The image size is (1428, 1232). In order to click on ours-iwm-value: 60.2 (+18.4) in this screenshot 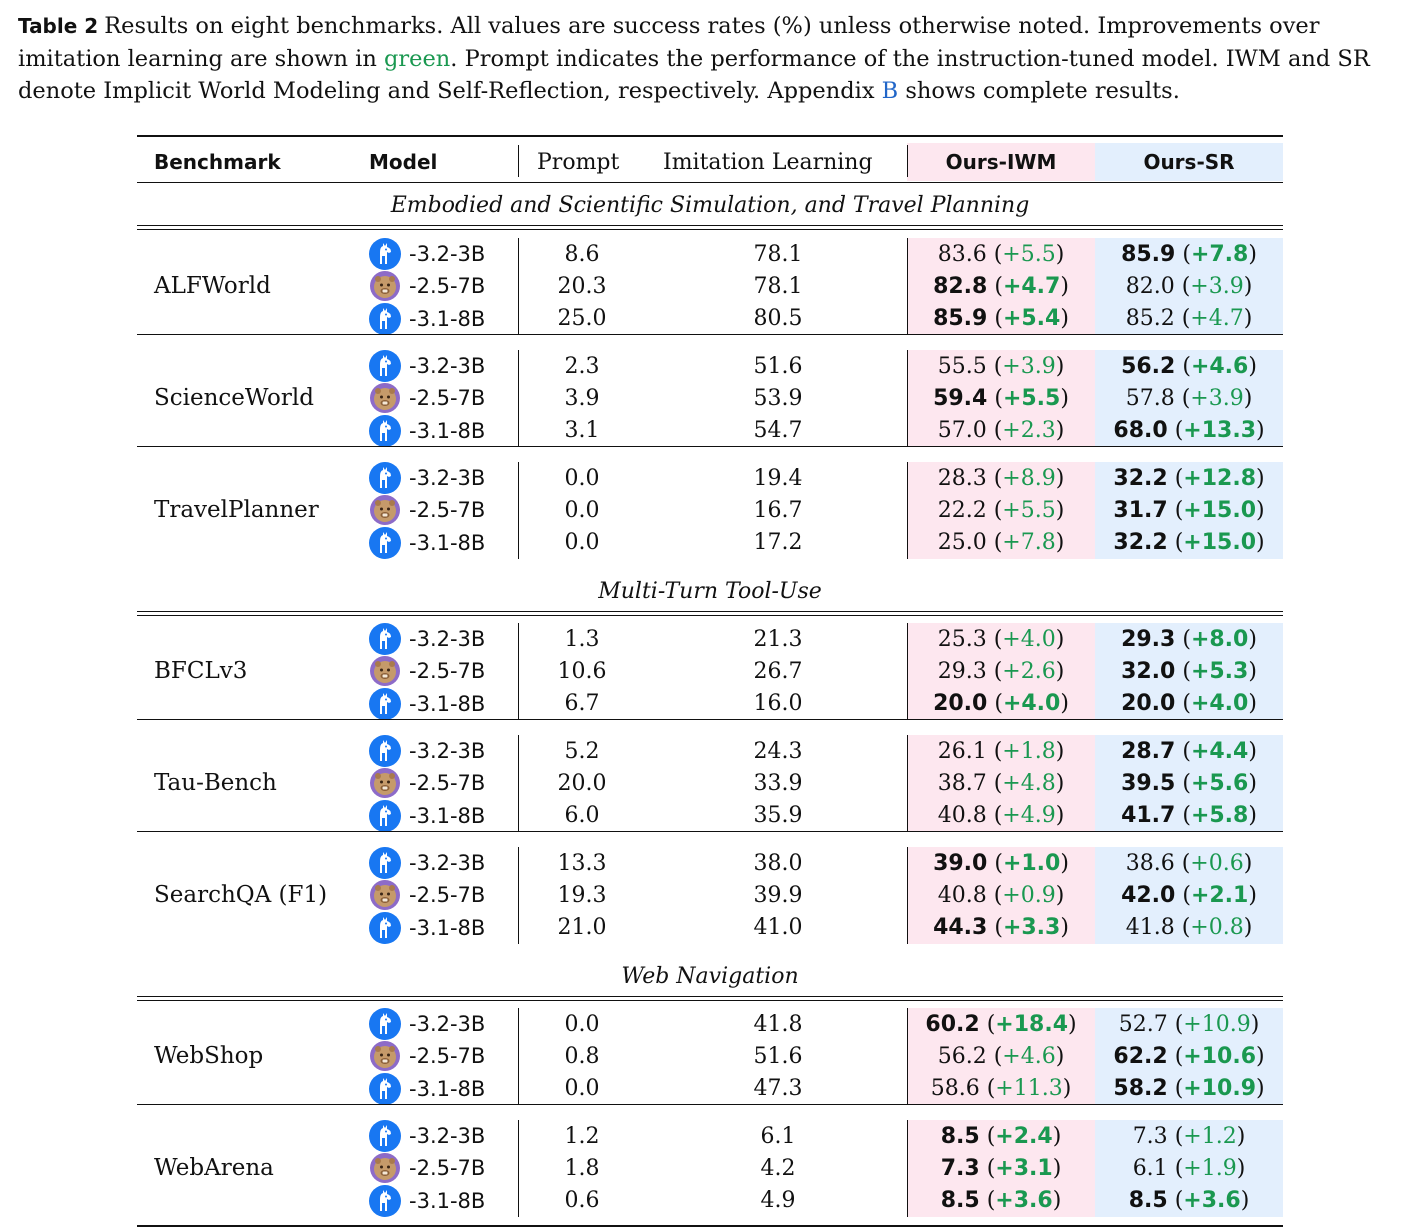, I will do `click(1001, 1024)`.